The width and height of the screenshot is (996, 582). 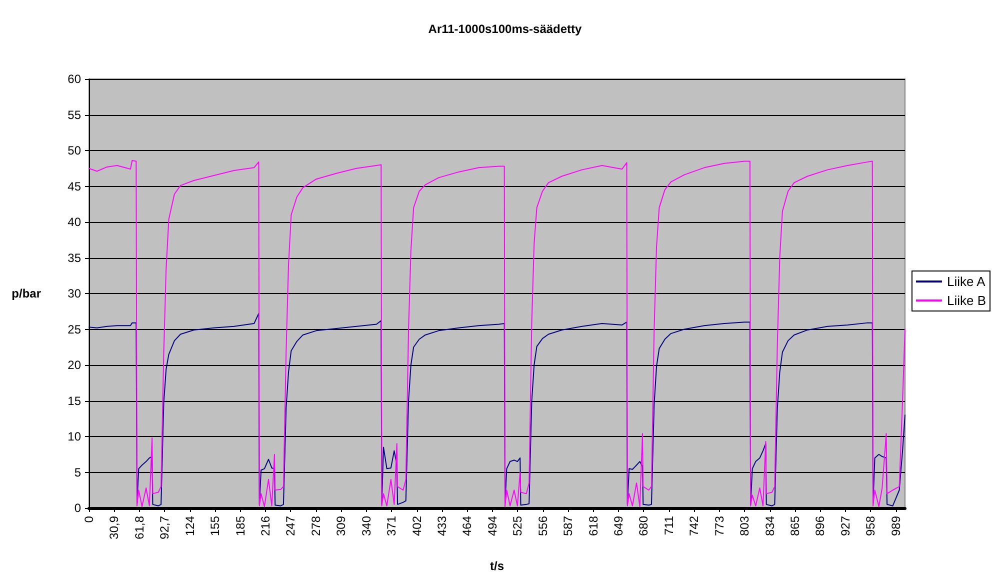 I want to click on y-tick-label: 0, so click(x=78, y=508).